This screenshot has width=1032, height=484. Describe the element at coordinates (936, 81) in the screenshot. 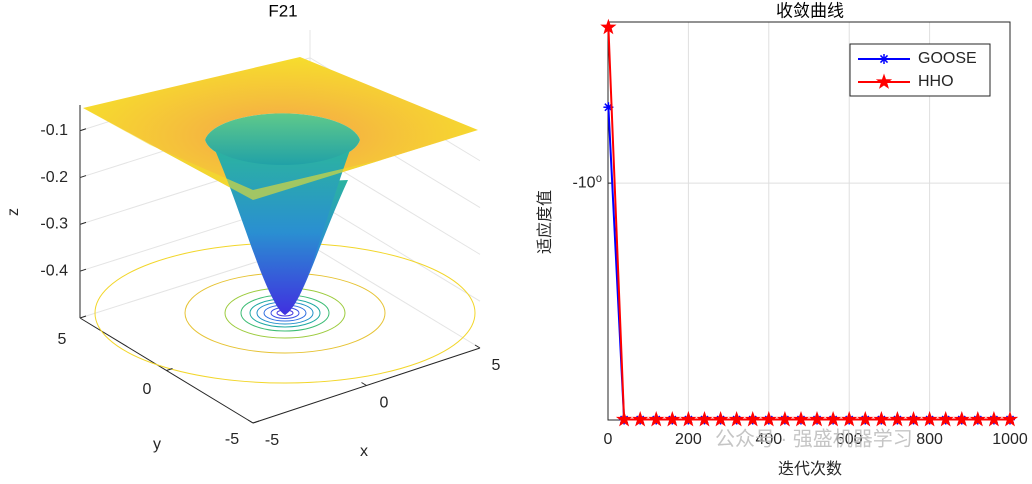

I see `legend-label: HHO` at that location.